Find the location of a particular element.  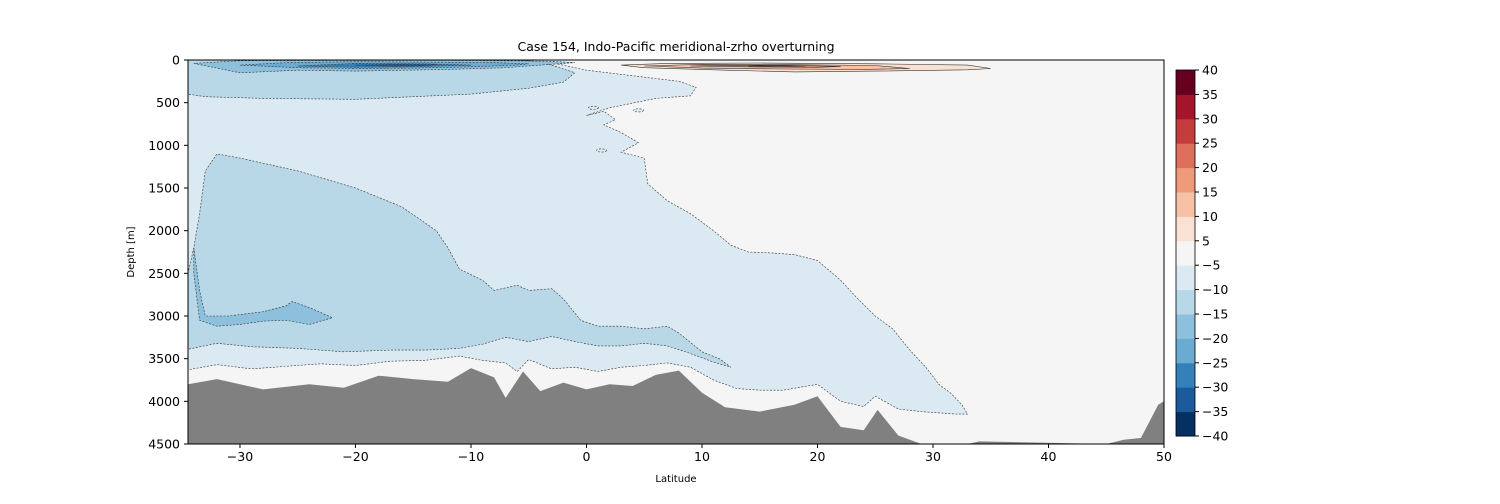

x-axis: −30 −20 −10 0 10 20 30 40 50 is located at coordinates (699, 454).